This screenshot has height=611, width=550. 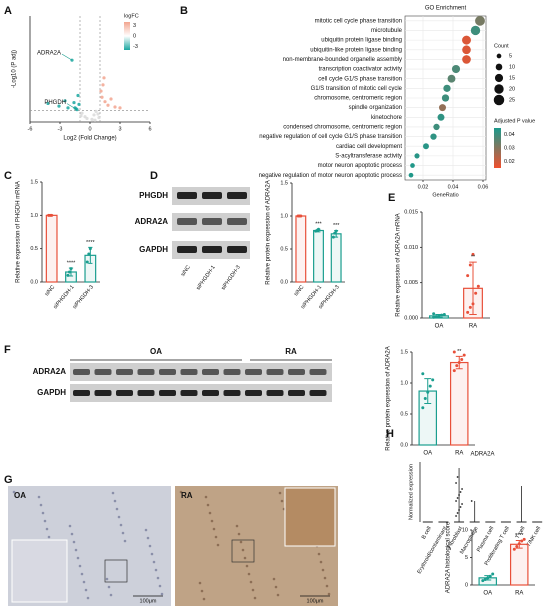 I want to click on colorbar-tick-label: 3, so click(x=134, y=26).